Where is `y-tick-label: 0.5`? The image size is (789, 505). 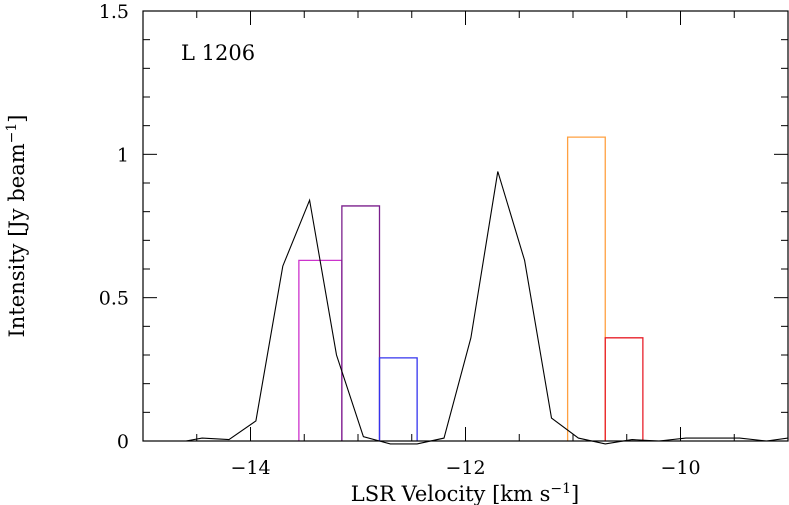 y-tick-label: 0.5 is located at coordinates (114, 299).